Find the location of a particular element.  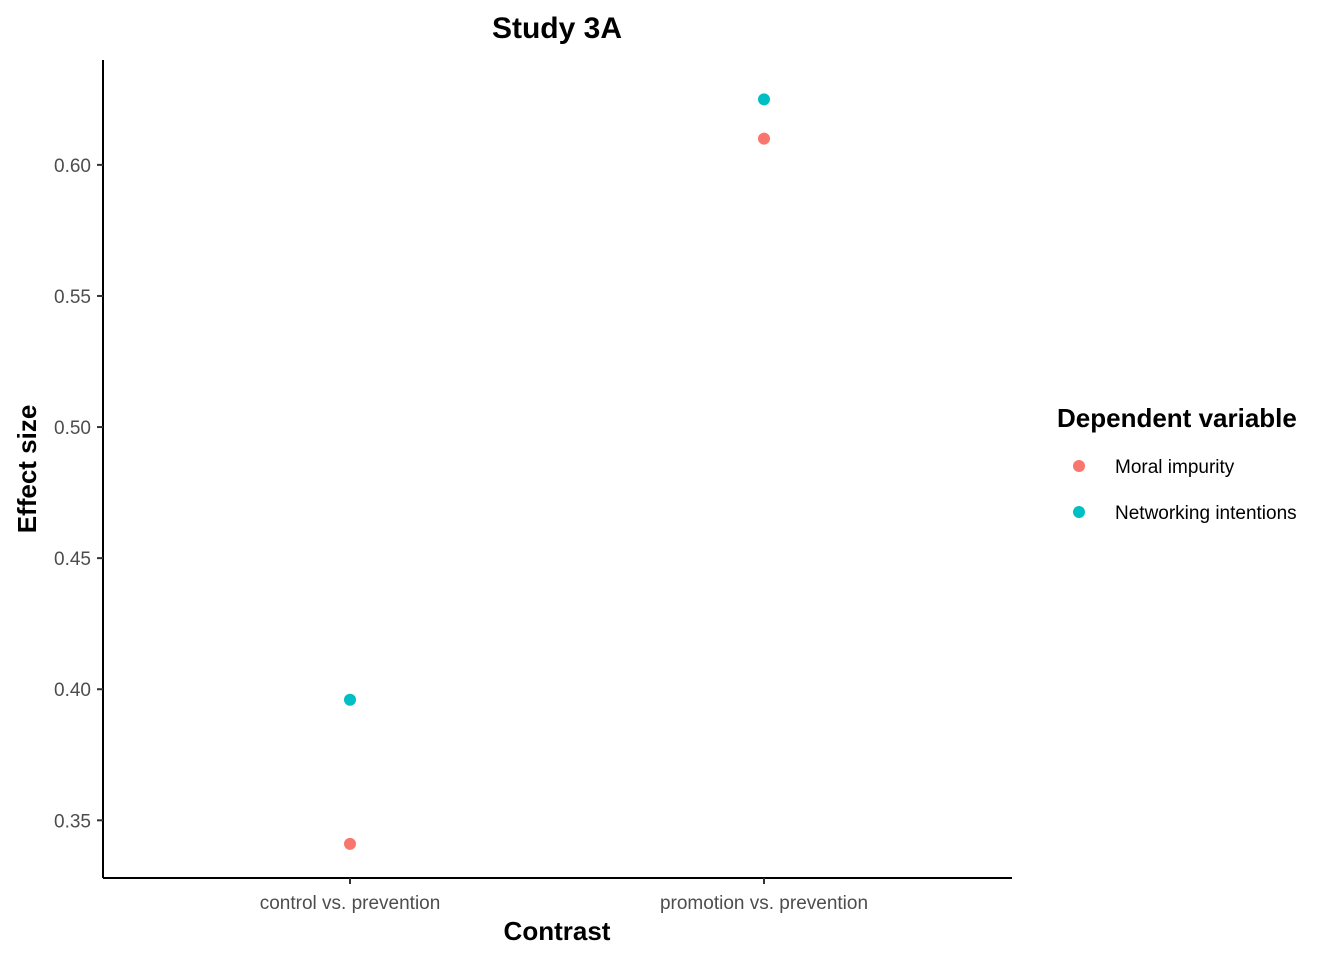

y-tick-label: 0.40 is located at coordinates (72, 690).